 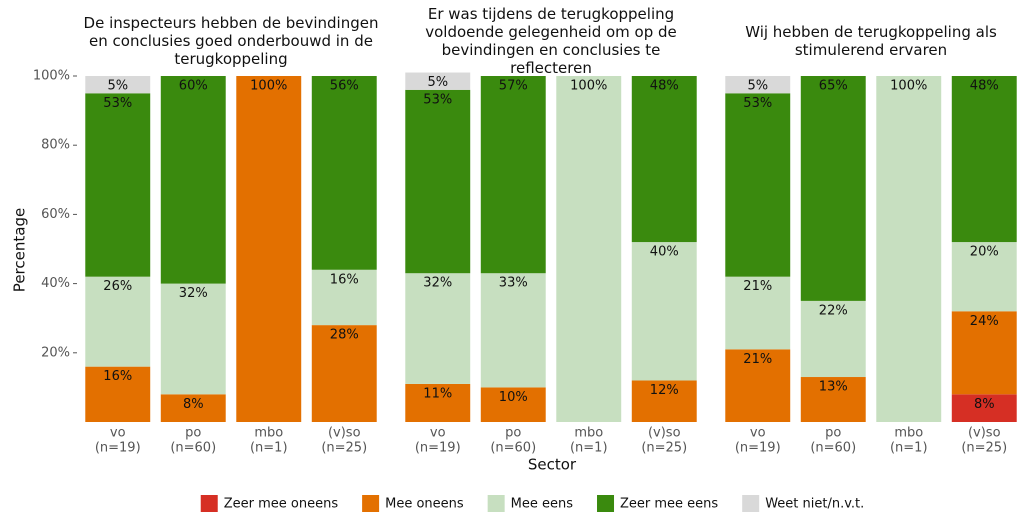 What do you see at coordinates (984, 252) in the screenshot?
I see `value-label: 20%` at bounding box center [984, 252].